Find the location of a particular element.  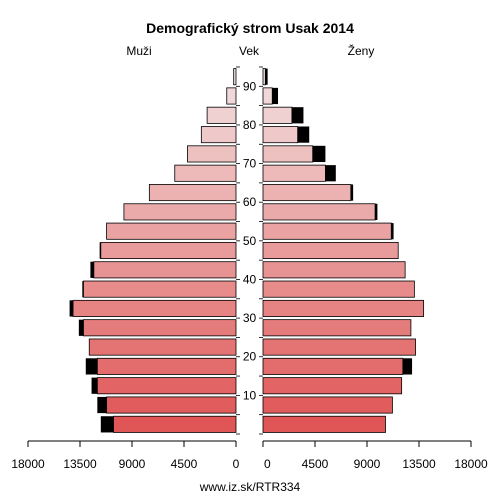

age-label-10: 10 is located at coordinates (250, 395).